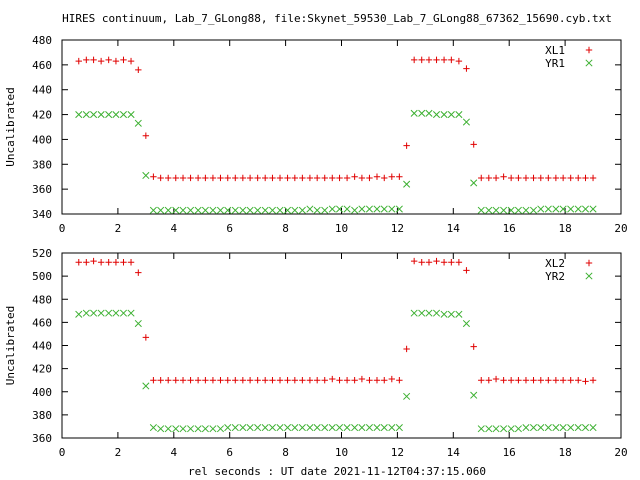  What do you see at coordinates (454, 452) in the screenshot?
I see `x-tick-label: 14` at bounding box center [454, 452].